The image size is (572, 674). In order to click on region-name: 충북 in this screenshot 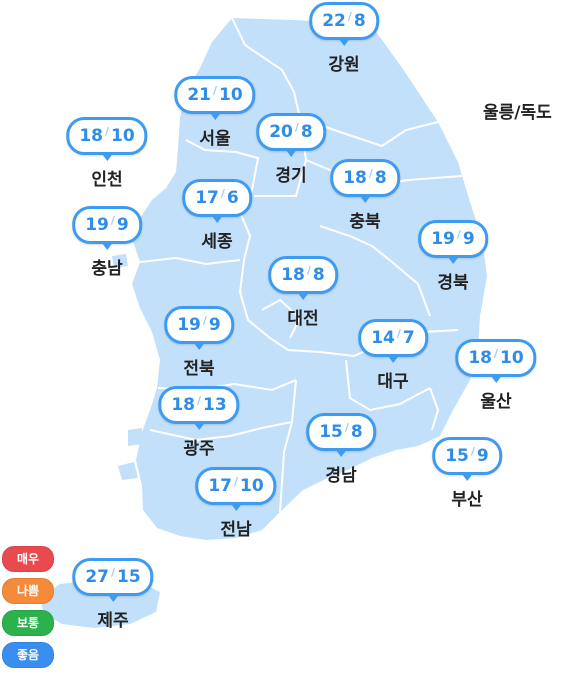, I will do `click(365, 222)`.